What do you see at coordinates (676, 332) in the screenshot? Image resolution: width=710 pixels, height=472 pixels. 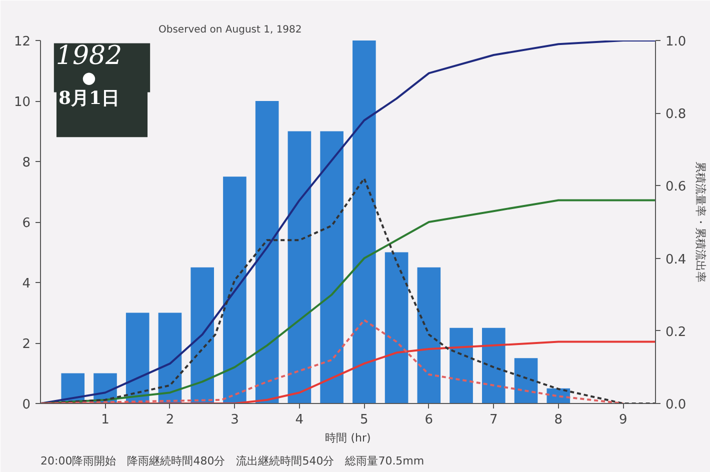 I see `y2-tick-label: 0.2` at bounding box center [676, 332].